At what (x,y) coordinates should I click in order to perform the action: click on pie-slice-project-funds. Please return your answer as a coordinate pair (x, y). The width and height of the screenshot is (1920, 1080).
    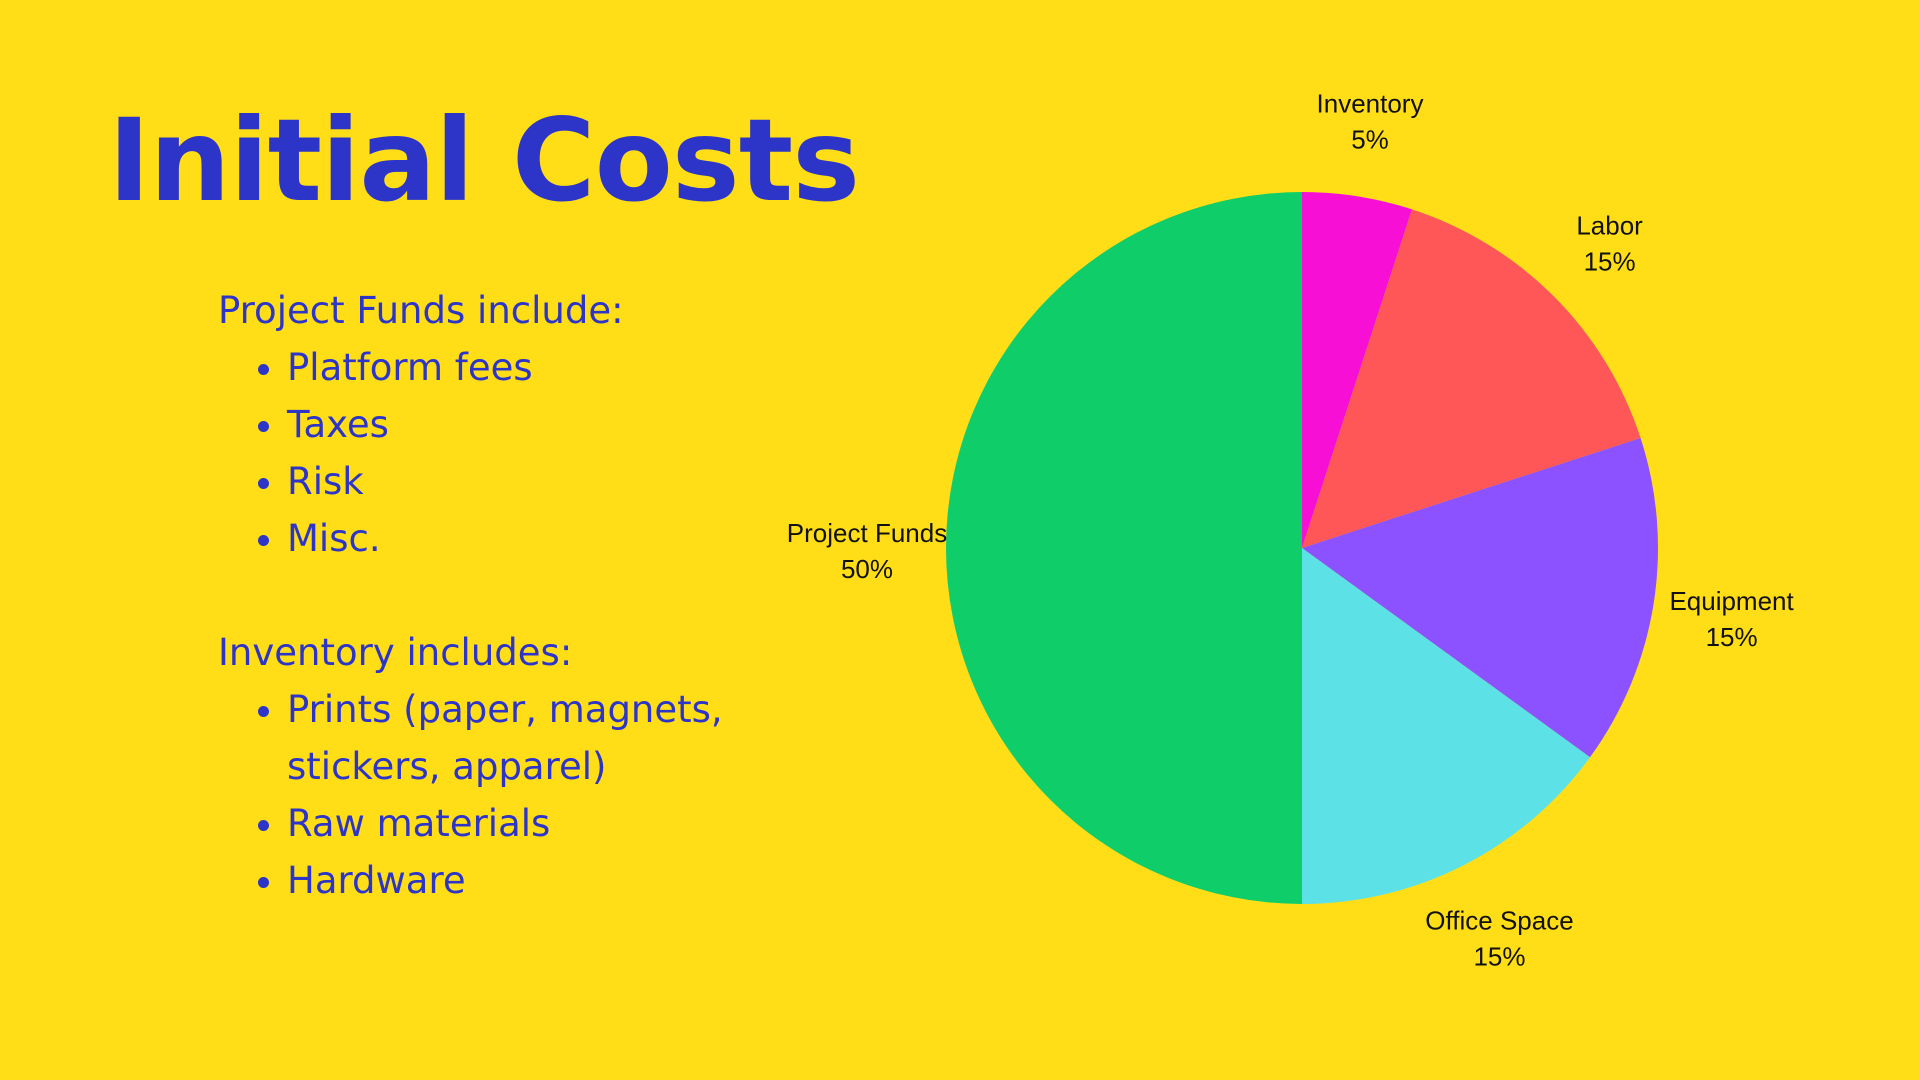
    Looking at the image, I should click on (1124, 548).